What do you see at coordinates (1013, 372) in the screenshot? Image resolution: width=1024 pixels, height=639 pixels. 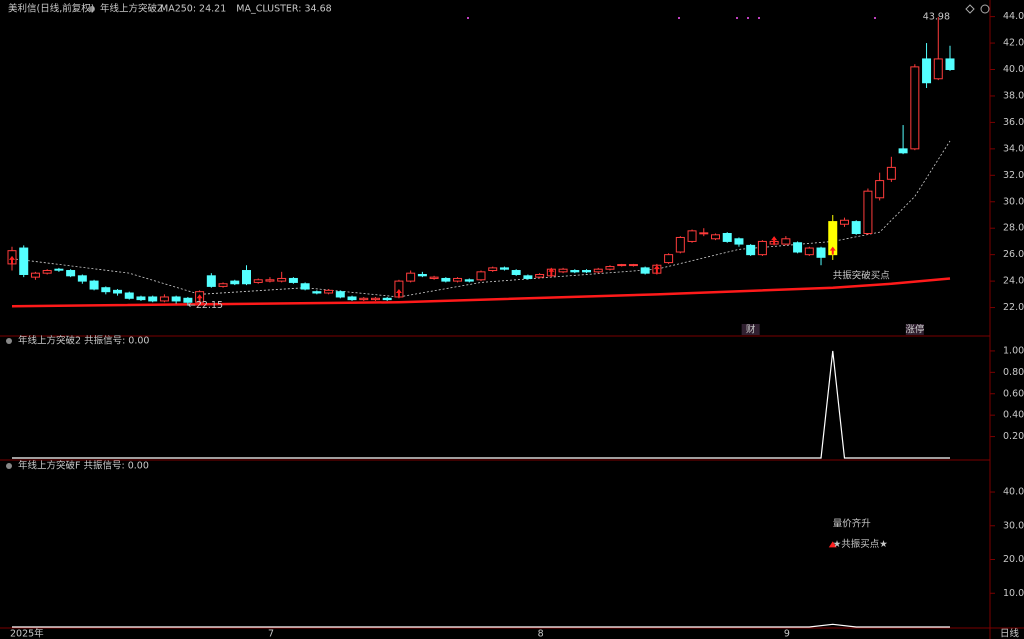 I see `y-tick-label: 0.80` at bounding box center [1013, 372].